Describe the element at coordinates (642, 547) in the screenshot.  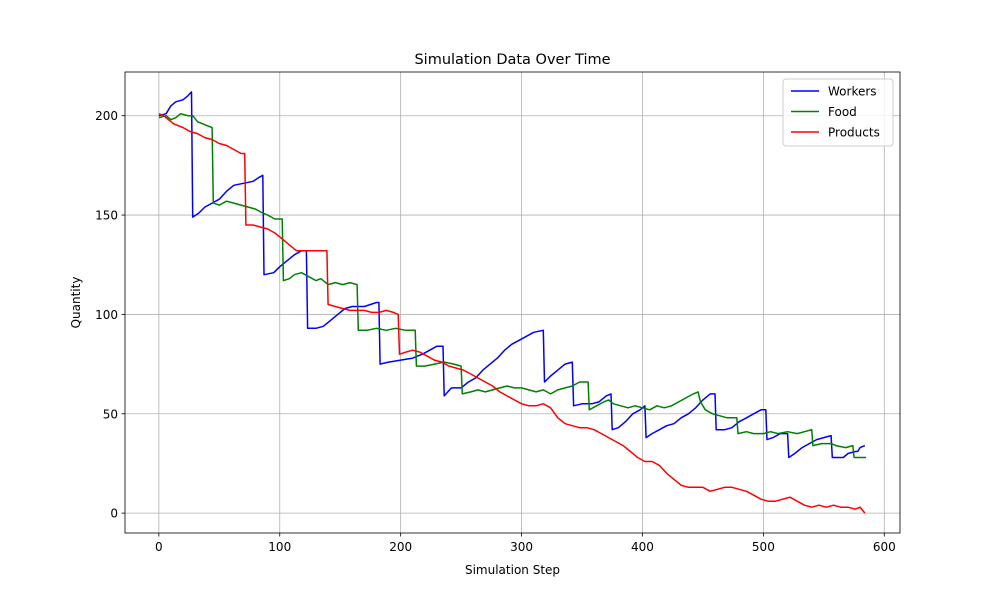
I see `x-tick-label: 400` at that location.